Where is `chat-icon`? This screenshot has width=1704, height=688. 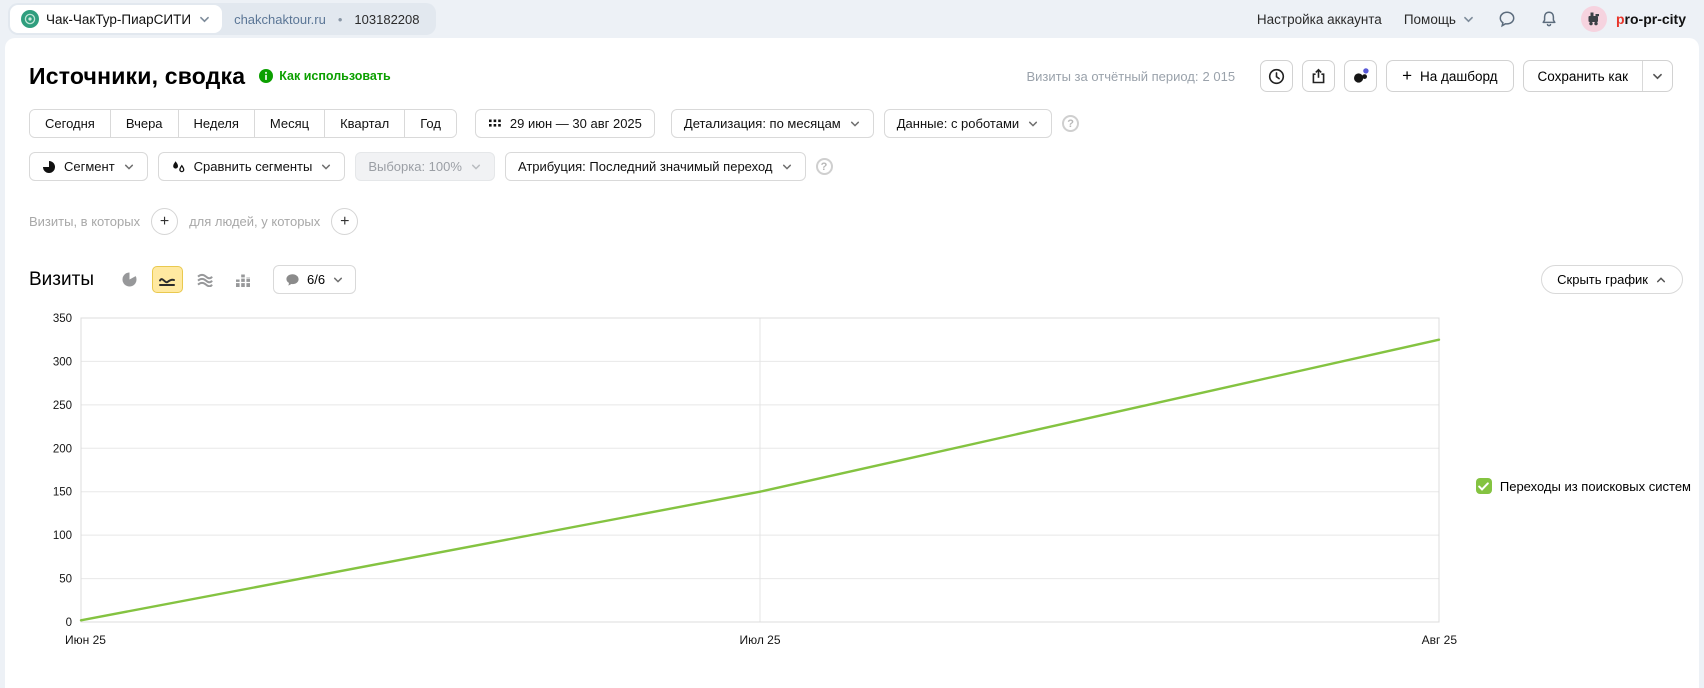 chat-icon is located at coordinates (1507, 19).